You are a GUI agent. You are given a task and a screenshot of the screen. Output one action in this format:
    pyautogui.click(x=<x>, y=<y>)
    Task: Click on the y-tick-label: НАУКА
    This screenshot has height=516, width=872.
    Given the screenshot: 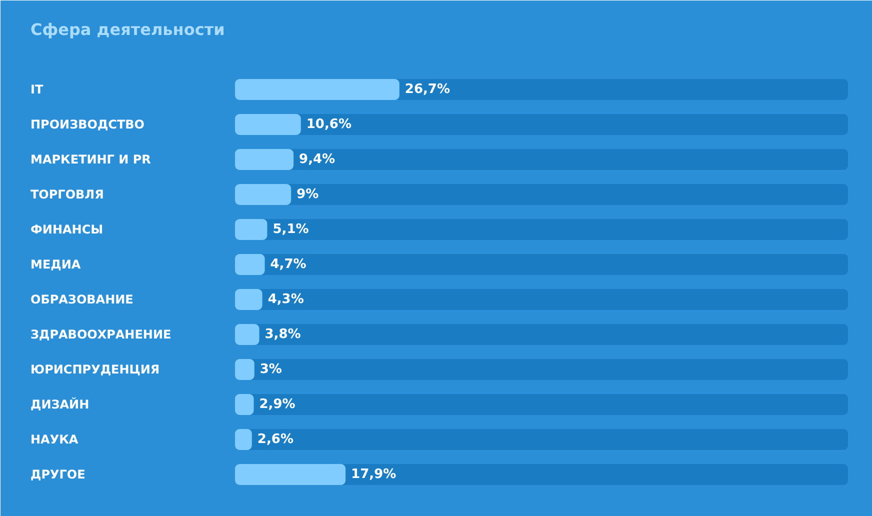 What is the action you would take?
    pyautogui.click(x=54, y=439)
    